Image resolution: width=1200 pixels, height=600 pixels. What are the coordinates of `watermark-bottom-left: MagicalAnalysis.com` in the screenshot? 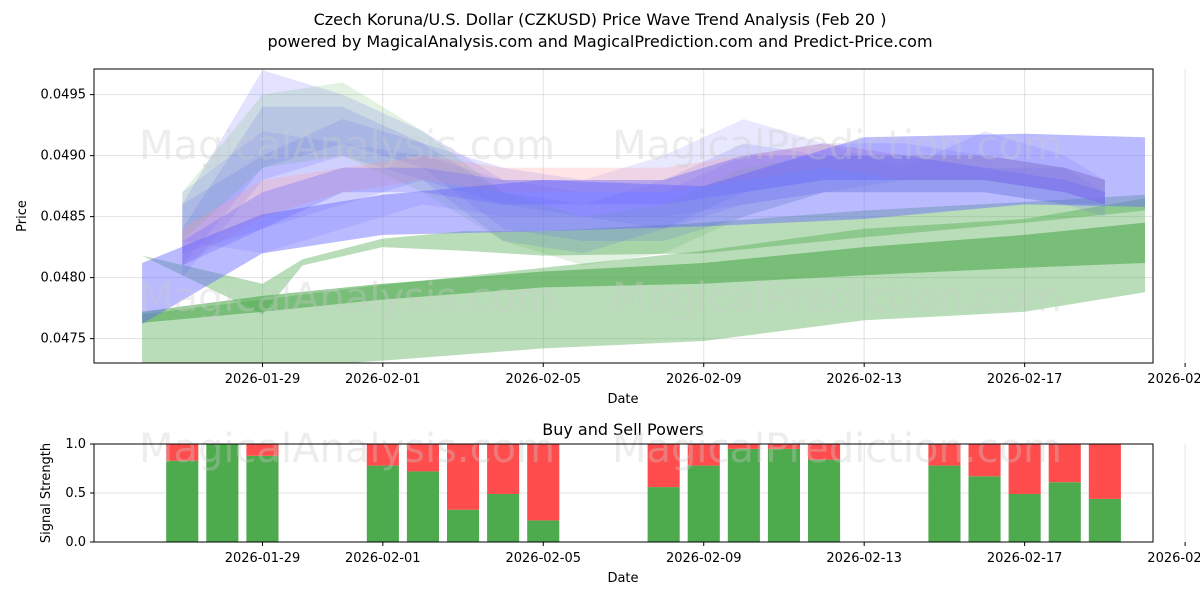 It's located at (347, 449).